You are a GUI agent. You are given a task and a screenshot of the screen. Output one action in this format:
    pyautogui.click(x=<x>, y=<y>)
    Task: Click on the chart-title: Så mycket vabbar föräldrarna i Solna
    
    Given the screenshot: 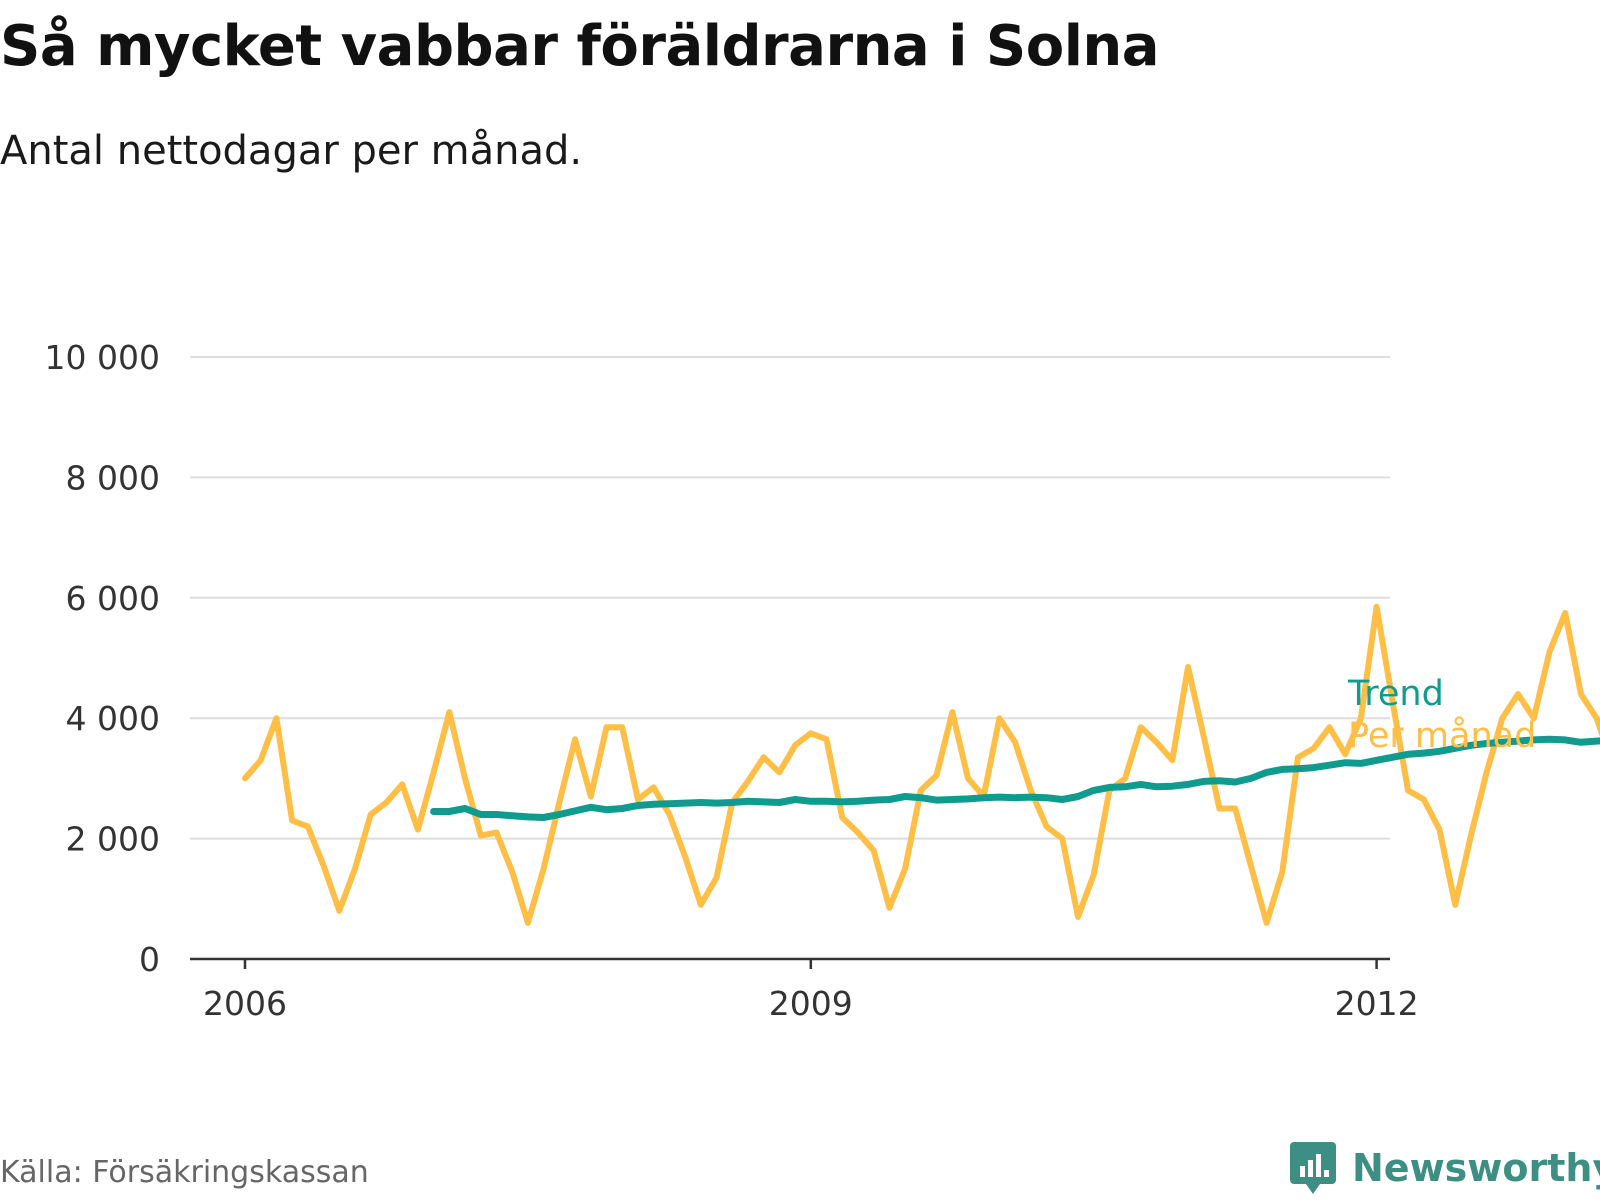 What is the action you would take?
    pyautogui.click(x=580, y=46)
    